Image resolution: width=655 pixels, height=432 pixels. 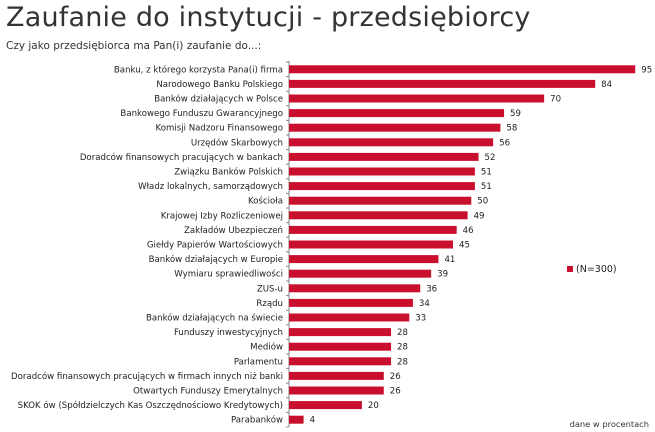 I want to click on category-label: Banków działających na świecie, so click(x=214, y=318).